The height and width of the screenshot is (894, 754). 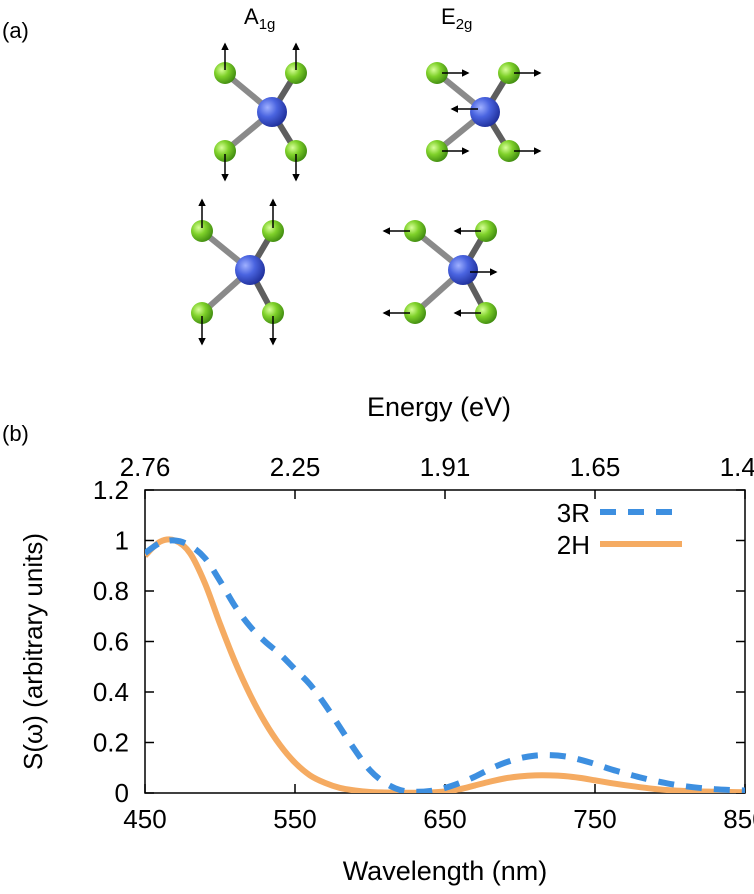 What do you see at coordinates (595, 467) in the screenshot?
I see `x2-tick-label: 1.65` at bounding box center [595, 467].